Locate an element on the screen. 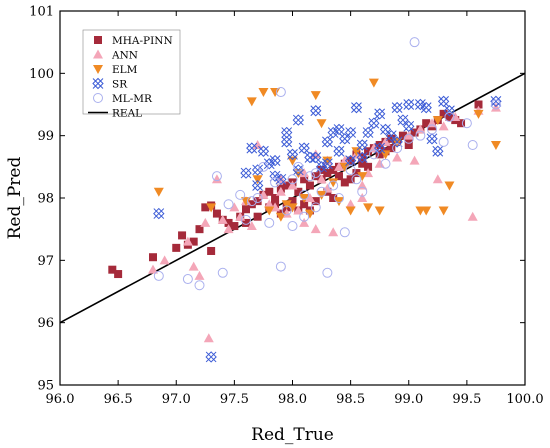  x-axis-title: Red_True is located at coordinates (292, 435).